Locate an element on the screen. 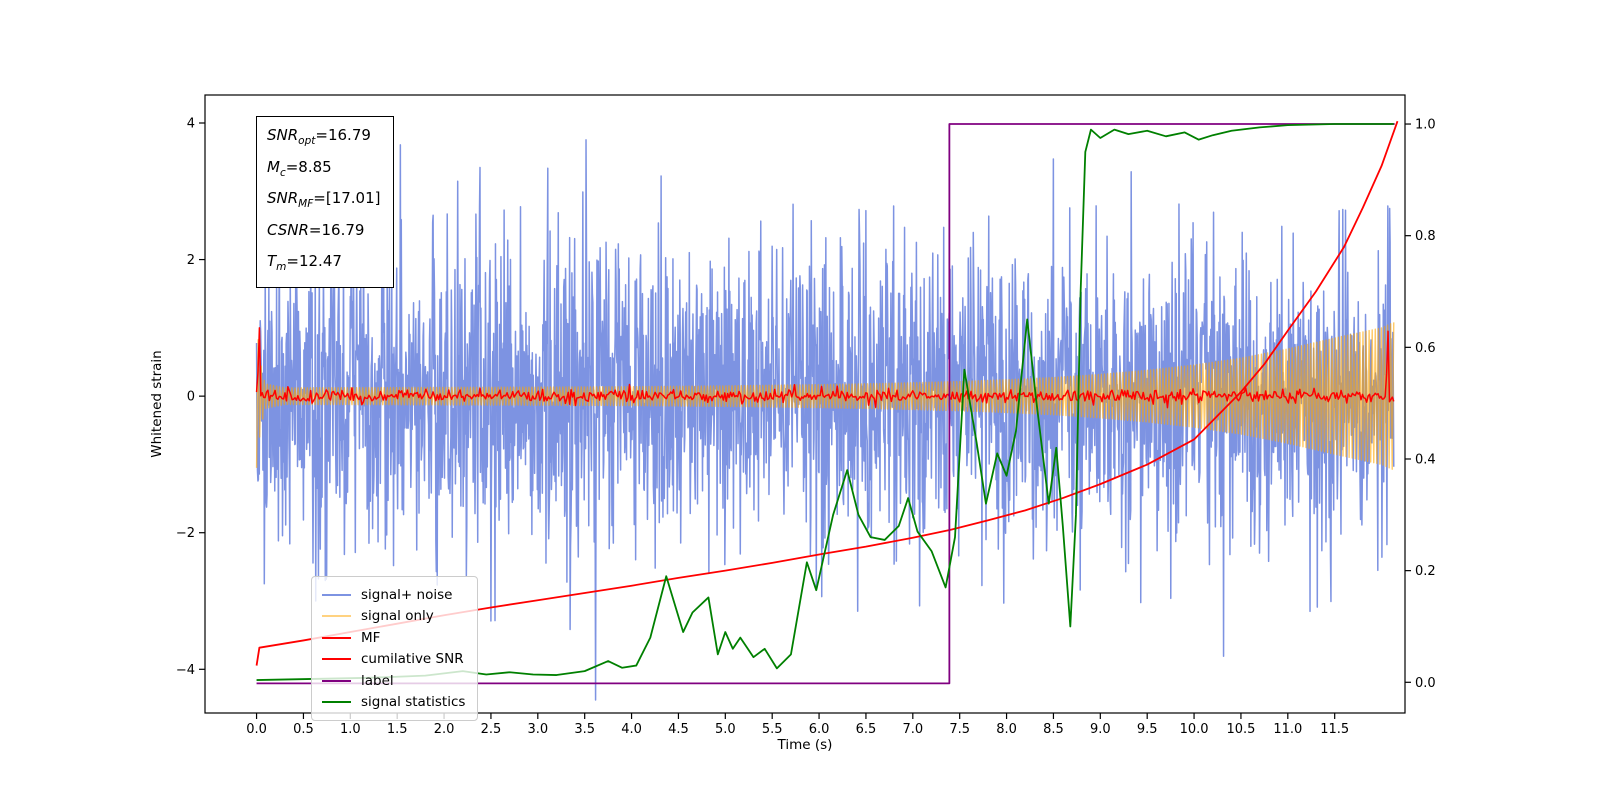  legend-label: signal only is located at coordinates (397, 616).